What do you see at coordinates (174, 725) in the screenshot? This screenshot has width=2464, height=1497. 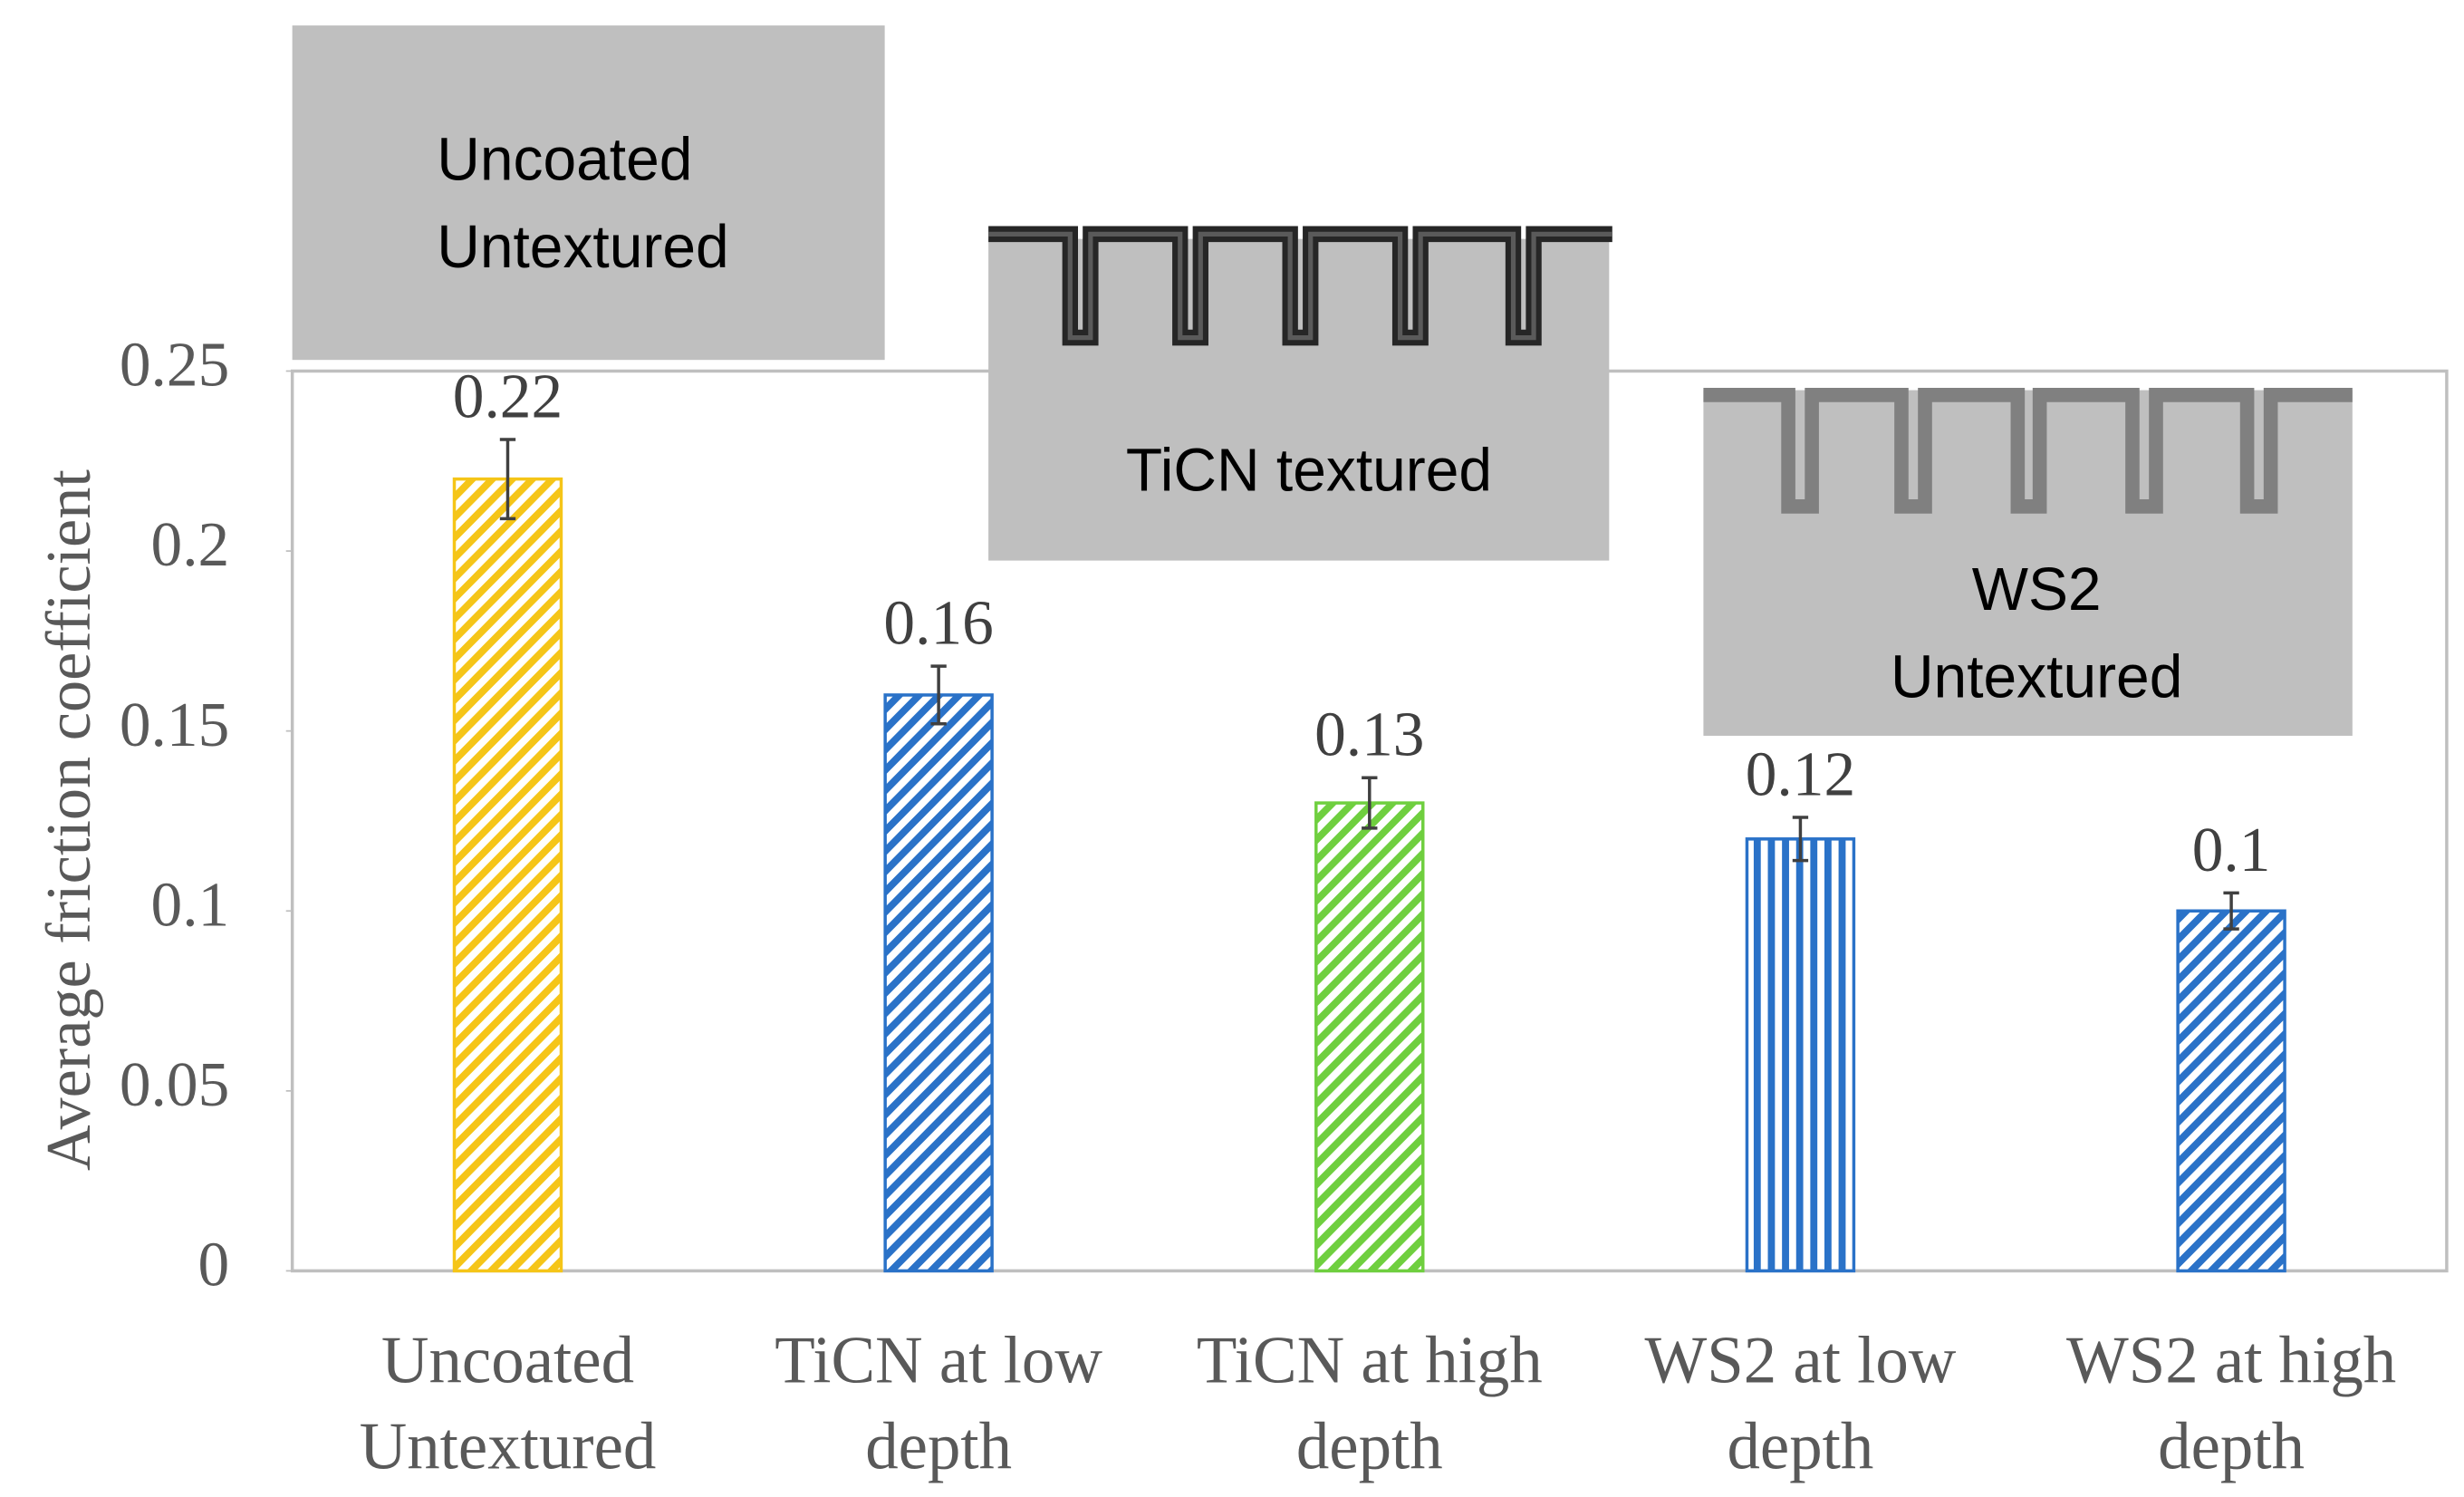 I see `y-tick-label: 0.15` at bounding box center [174, 725].